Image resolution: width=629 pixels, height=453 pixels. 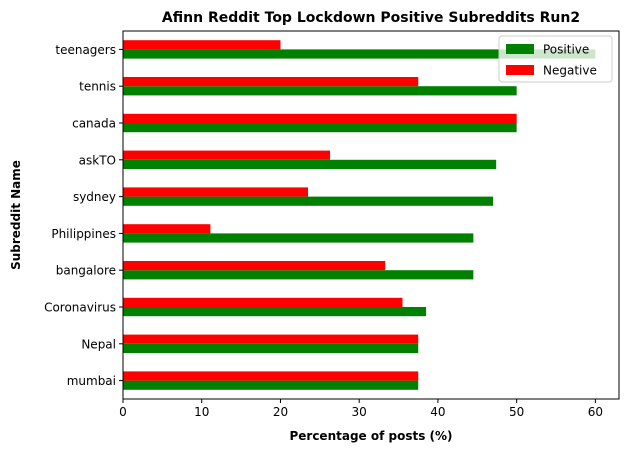 I want to click on y-tick-label: Coronavirus, so click(x=80, y=308).